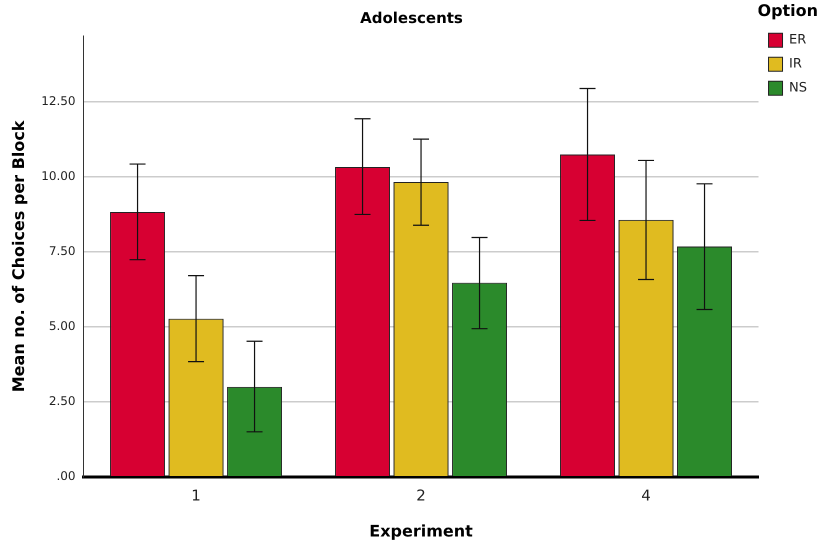 The image size is (827, 552). I want to click on y-tick-label: .00, so click(66, 475).